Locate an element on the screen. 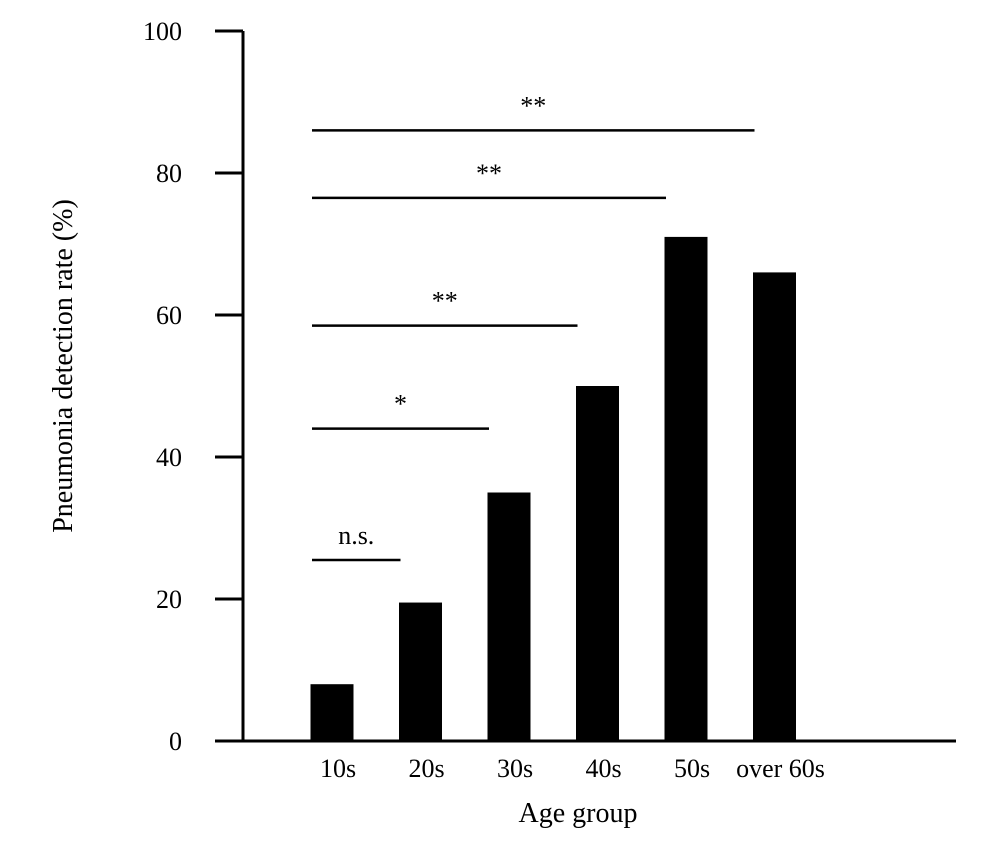  x-tick-label: 40s is located at coordinates (603, 768).